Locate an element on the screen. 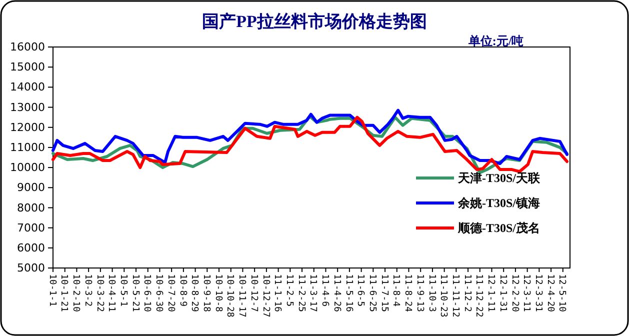 The height and width of the screenshot is (336, 629). x-tick-label: 11-8-4 is located at coordinates (395, 290).